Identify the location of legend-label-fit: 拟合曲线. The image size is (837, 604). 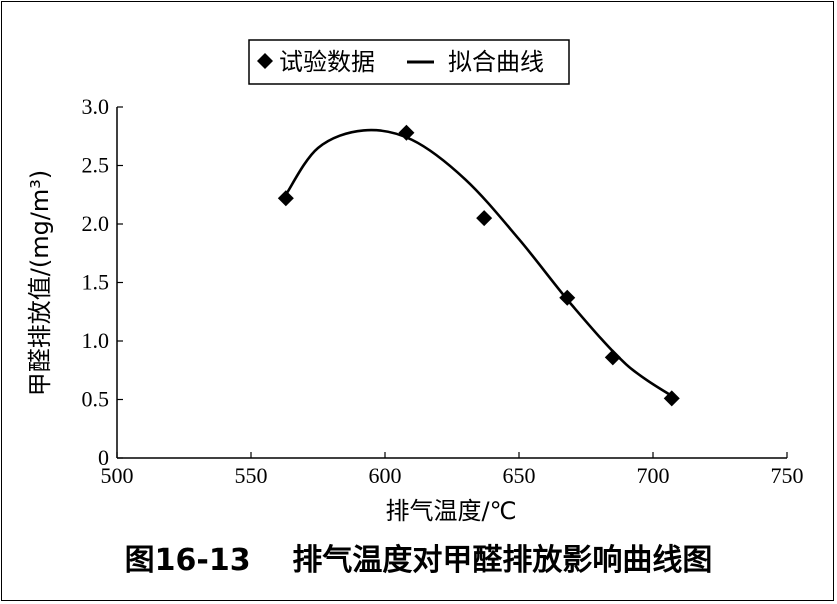
(496, 62).